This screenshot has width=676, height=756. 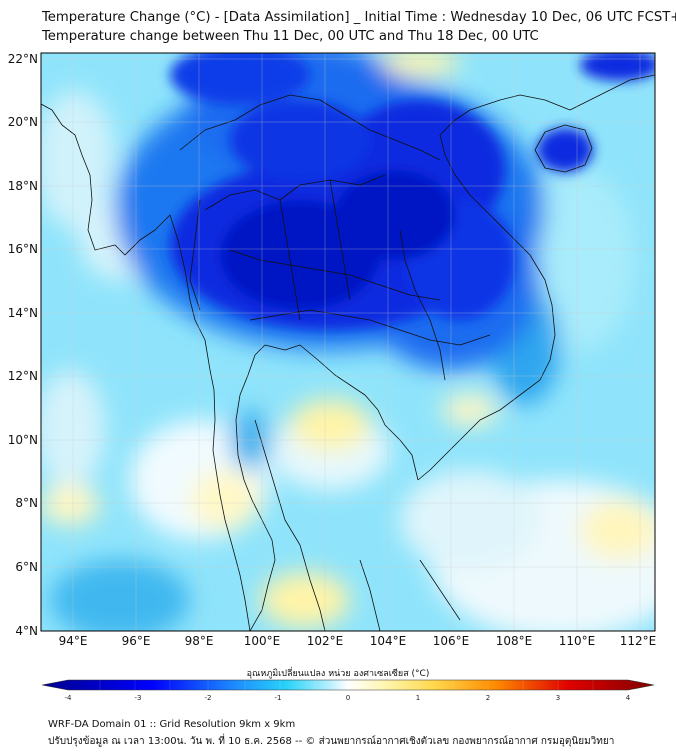 I want to click on lon-label: 96°E, so click(x=136, y=641).